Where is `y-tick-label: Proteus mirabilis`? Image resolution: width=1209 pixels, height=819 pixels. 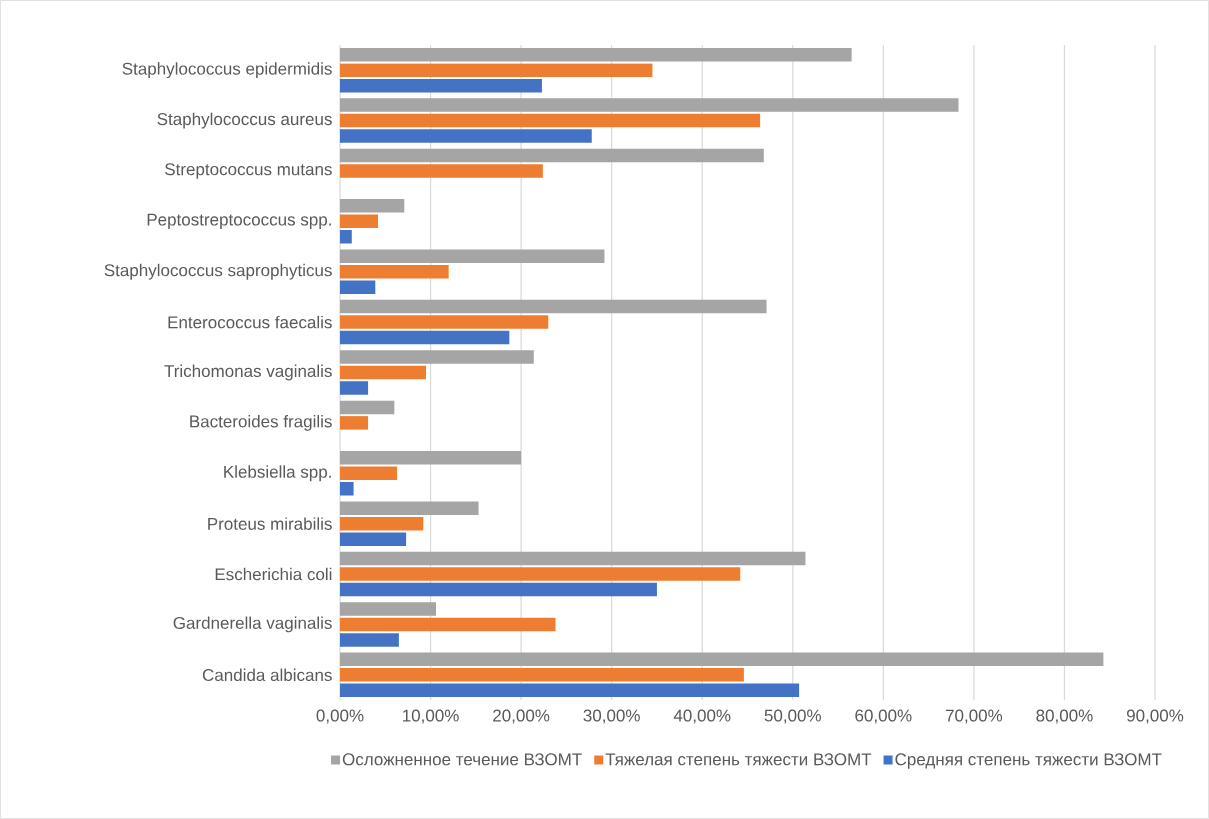
y-tick-label: Proteus mirabilis is located at coordinates (270, 523).